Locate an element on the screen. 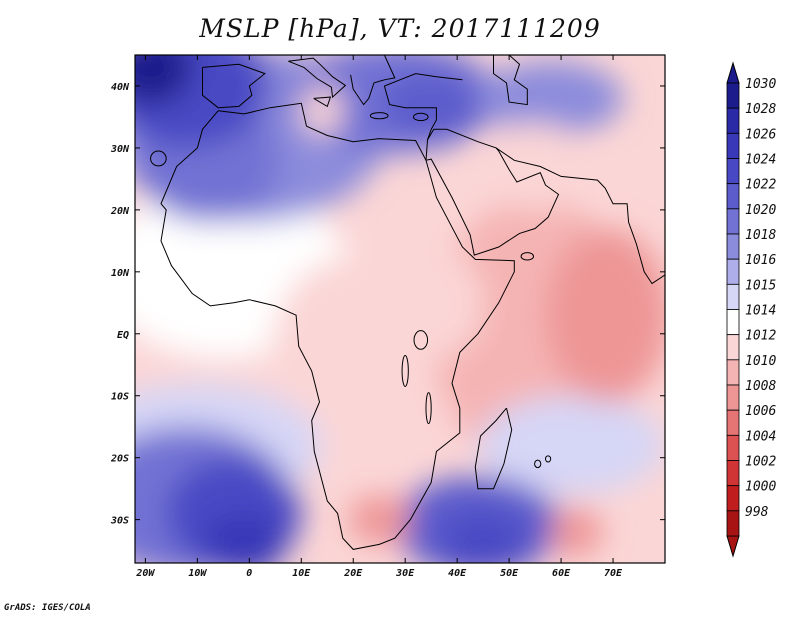 Image resolution: width=800 pixels, height=618 pixels. colorbar-label: 1026 is located at coordinates (760, 134).